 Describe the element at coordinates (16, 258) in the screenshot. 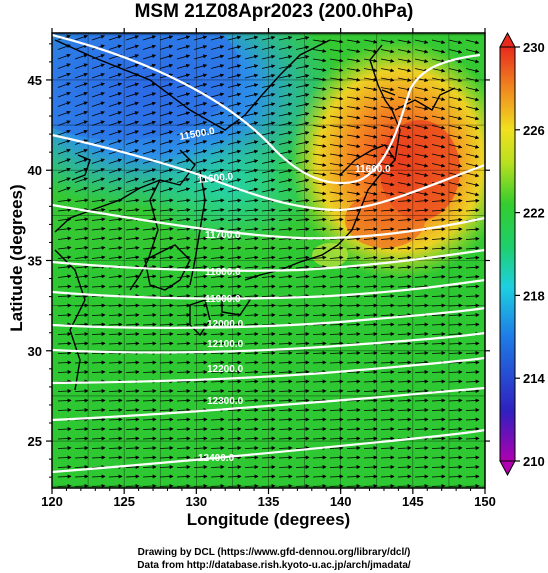

I see `y-axis-label: Latitude (degrees)` at that location.